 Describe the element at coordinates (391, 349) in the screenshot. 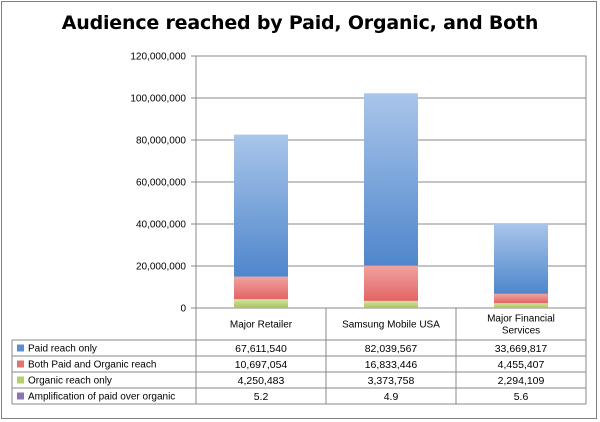

I see `table-cell-value: 82,039,567` at that location.